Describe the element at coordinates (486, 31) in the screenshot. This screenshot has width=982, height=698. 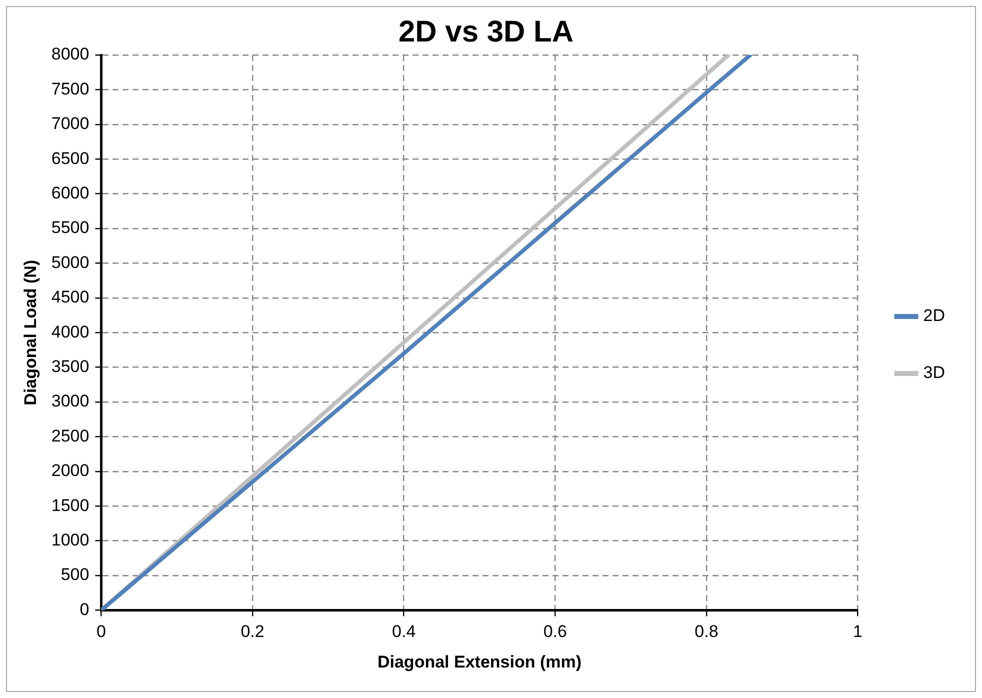
I see `chart-title: 2D vs 3D LA` at that location.